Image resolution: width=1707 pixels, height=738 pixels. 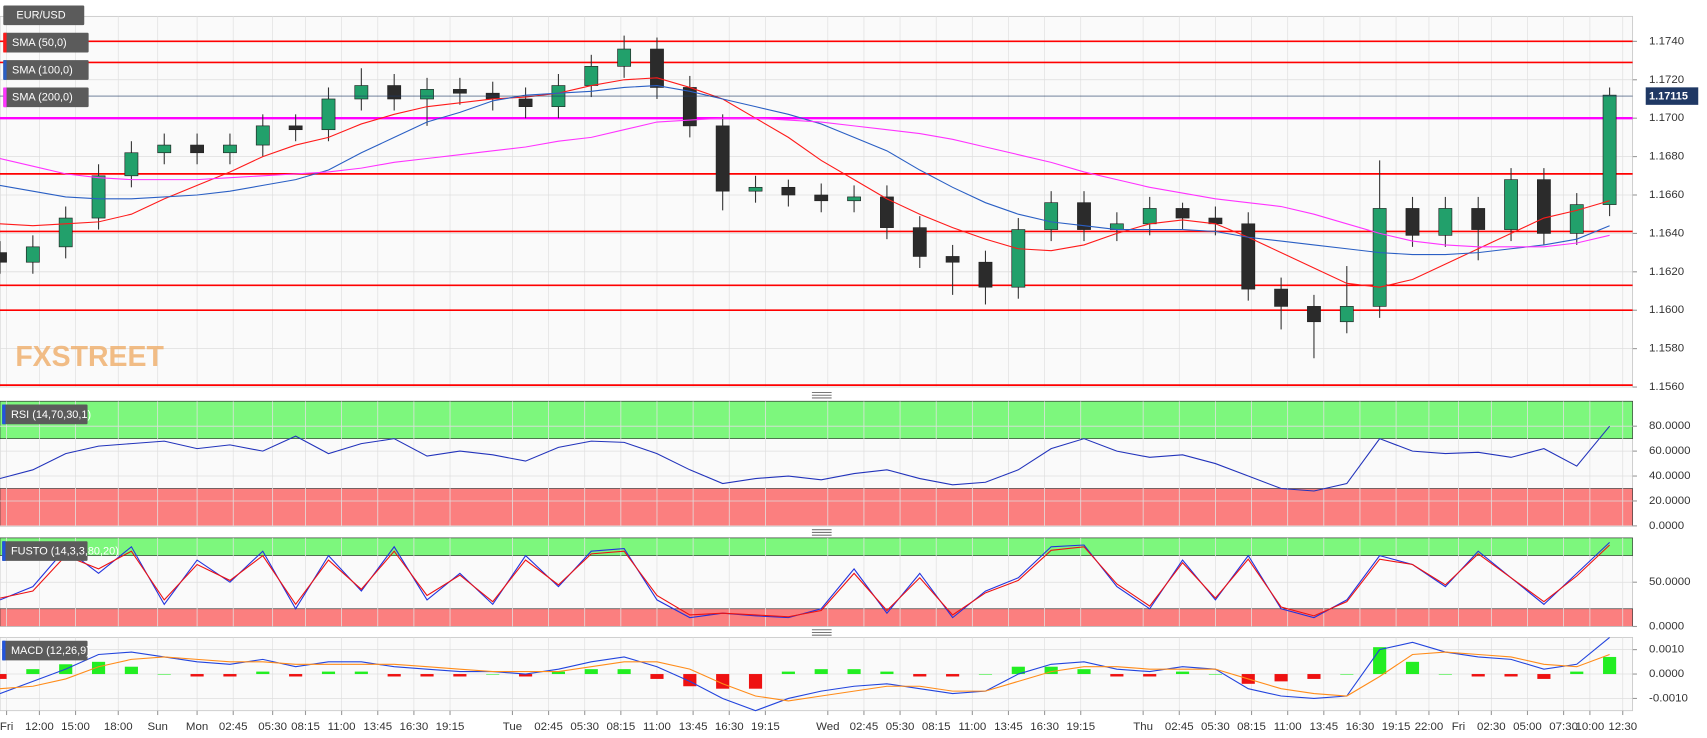 I want to click on legend-label: RSI (14,70,30,1), so click(x=51, y=415).